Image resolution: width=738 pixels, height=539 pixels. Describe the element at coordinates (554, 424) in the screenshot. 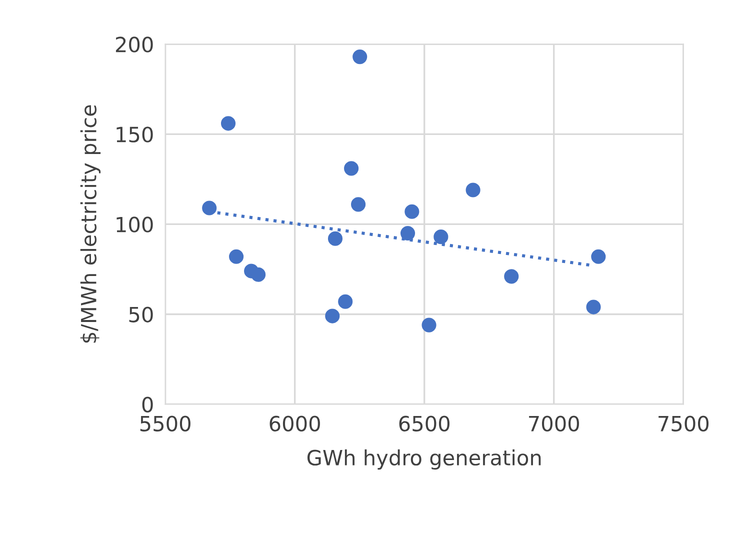

I see `x-tick-label: 7000` at that location.